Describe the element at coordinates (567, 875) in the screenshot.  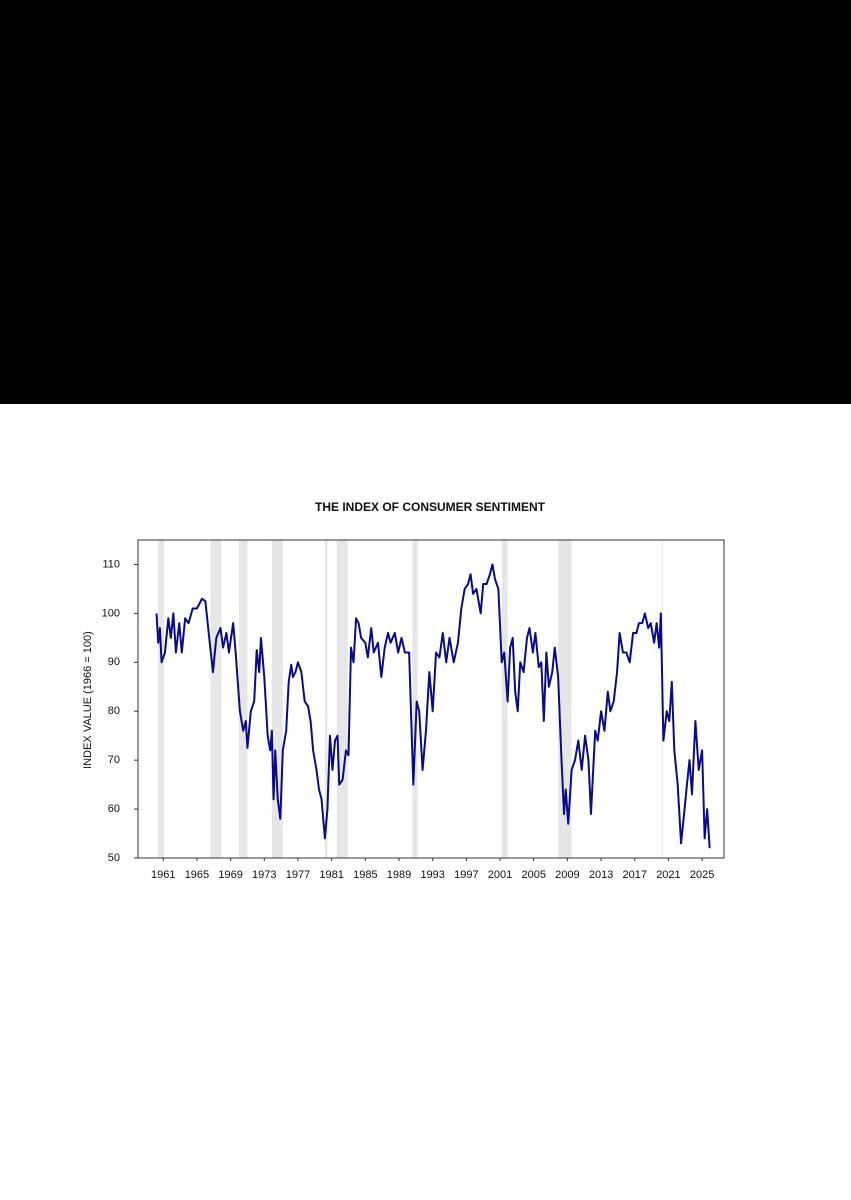
I see `x-tick-label: 2009` at that location.